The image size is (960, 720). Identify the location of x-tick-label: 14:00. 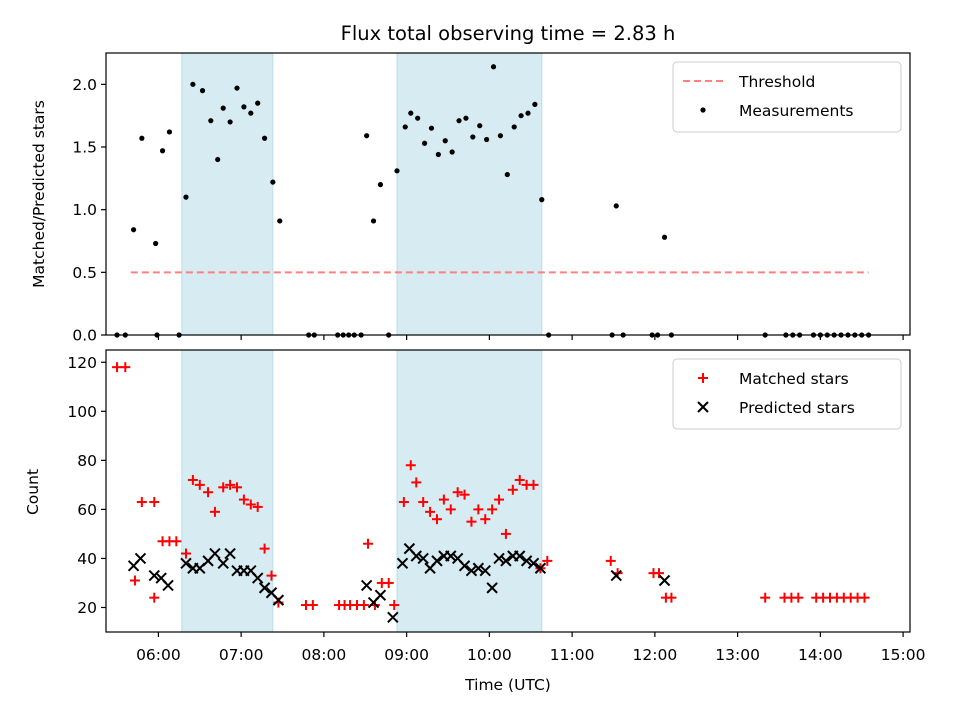
(820, 655).